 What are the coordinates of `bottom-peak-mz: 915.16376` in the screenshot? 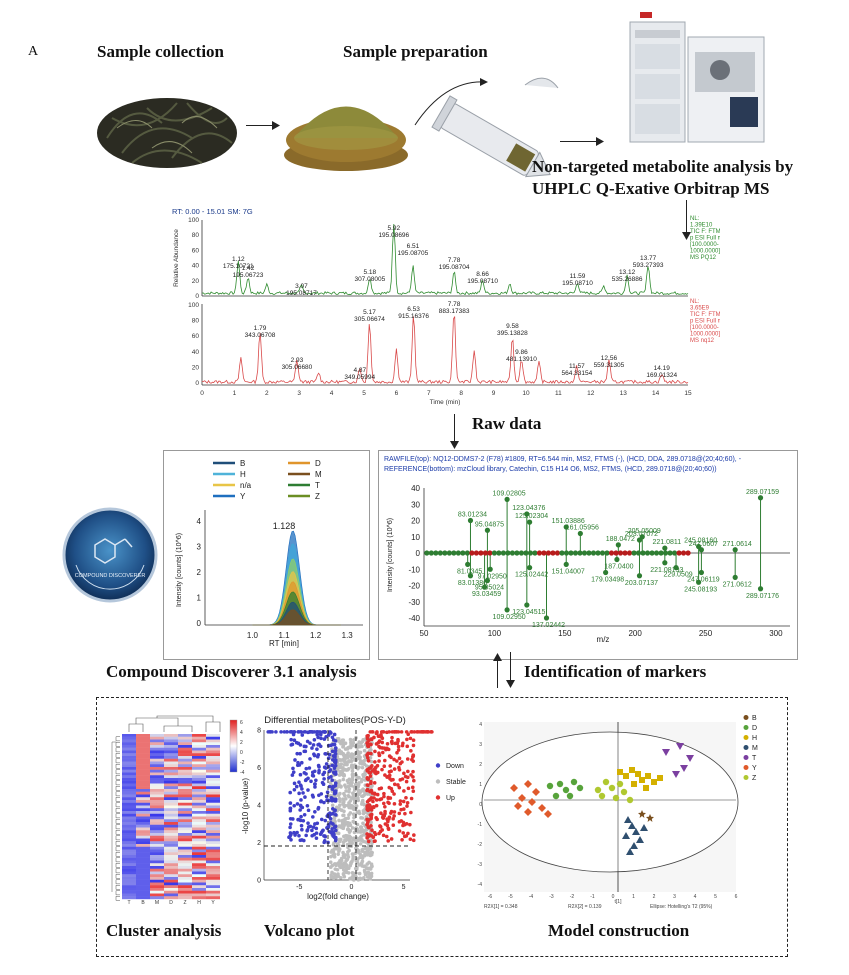 It's located at (413, 316).